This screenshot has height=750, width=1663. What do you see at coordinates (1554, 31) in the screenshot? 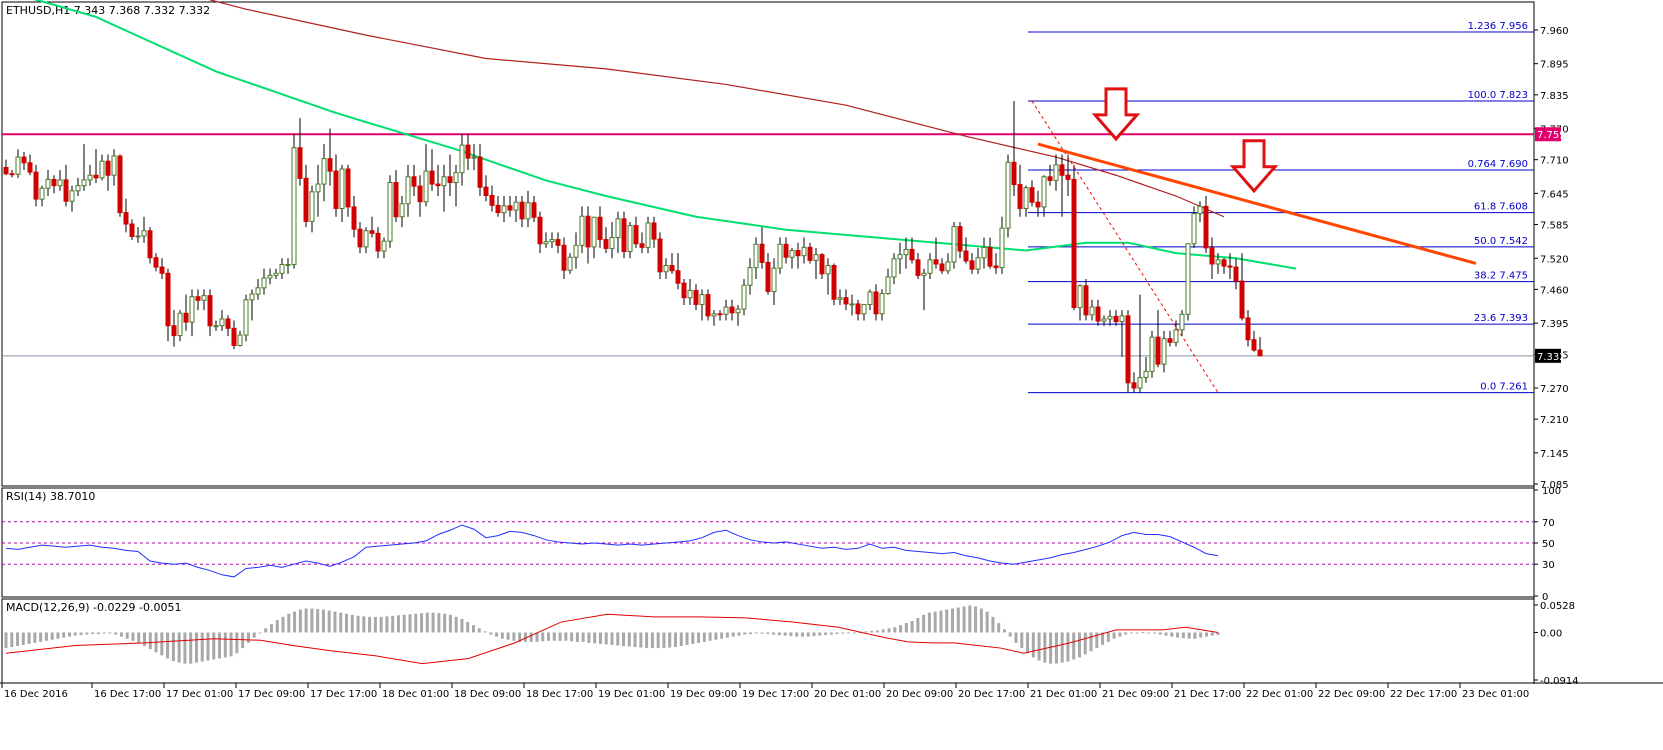
I see `price-axis-label: 7.960` at bounding box center [1554, 31].